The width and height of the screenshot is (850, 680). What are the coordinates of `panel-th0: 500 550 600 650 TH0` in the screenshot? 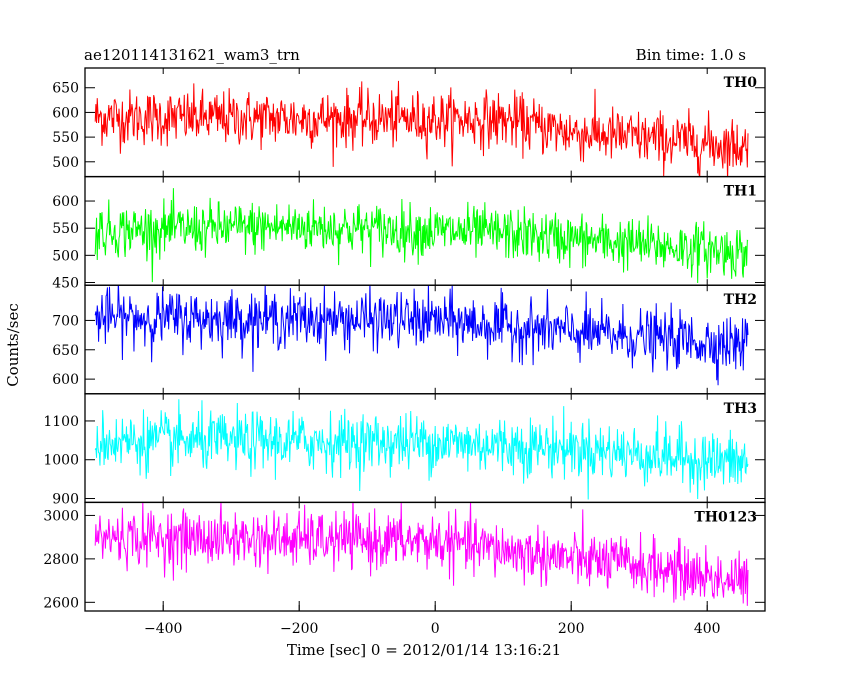 It's located at (409, 122).